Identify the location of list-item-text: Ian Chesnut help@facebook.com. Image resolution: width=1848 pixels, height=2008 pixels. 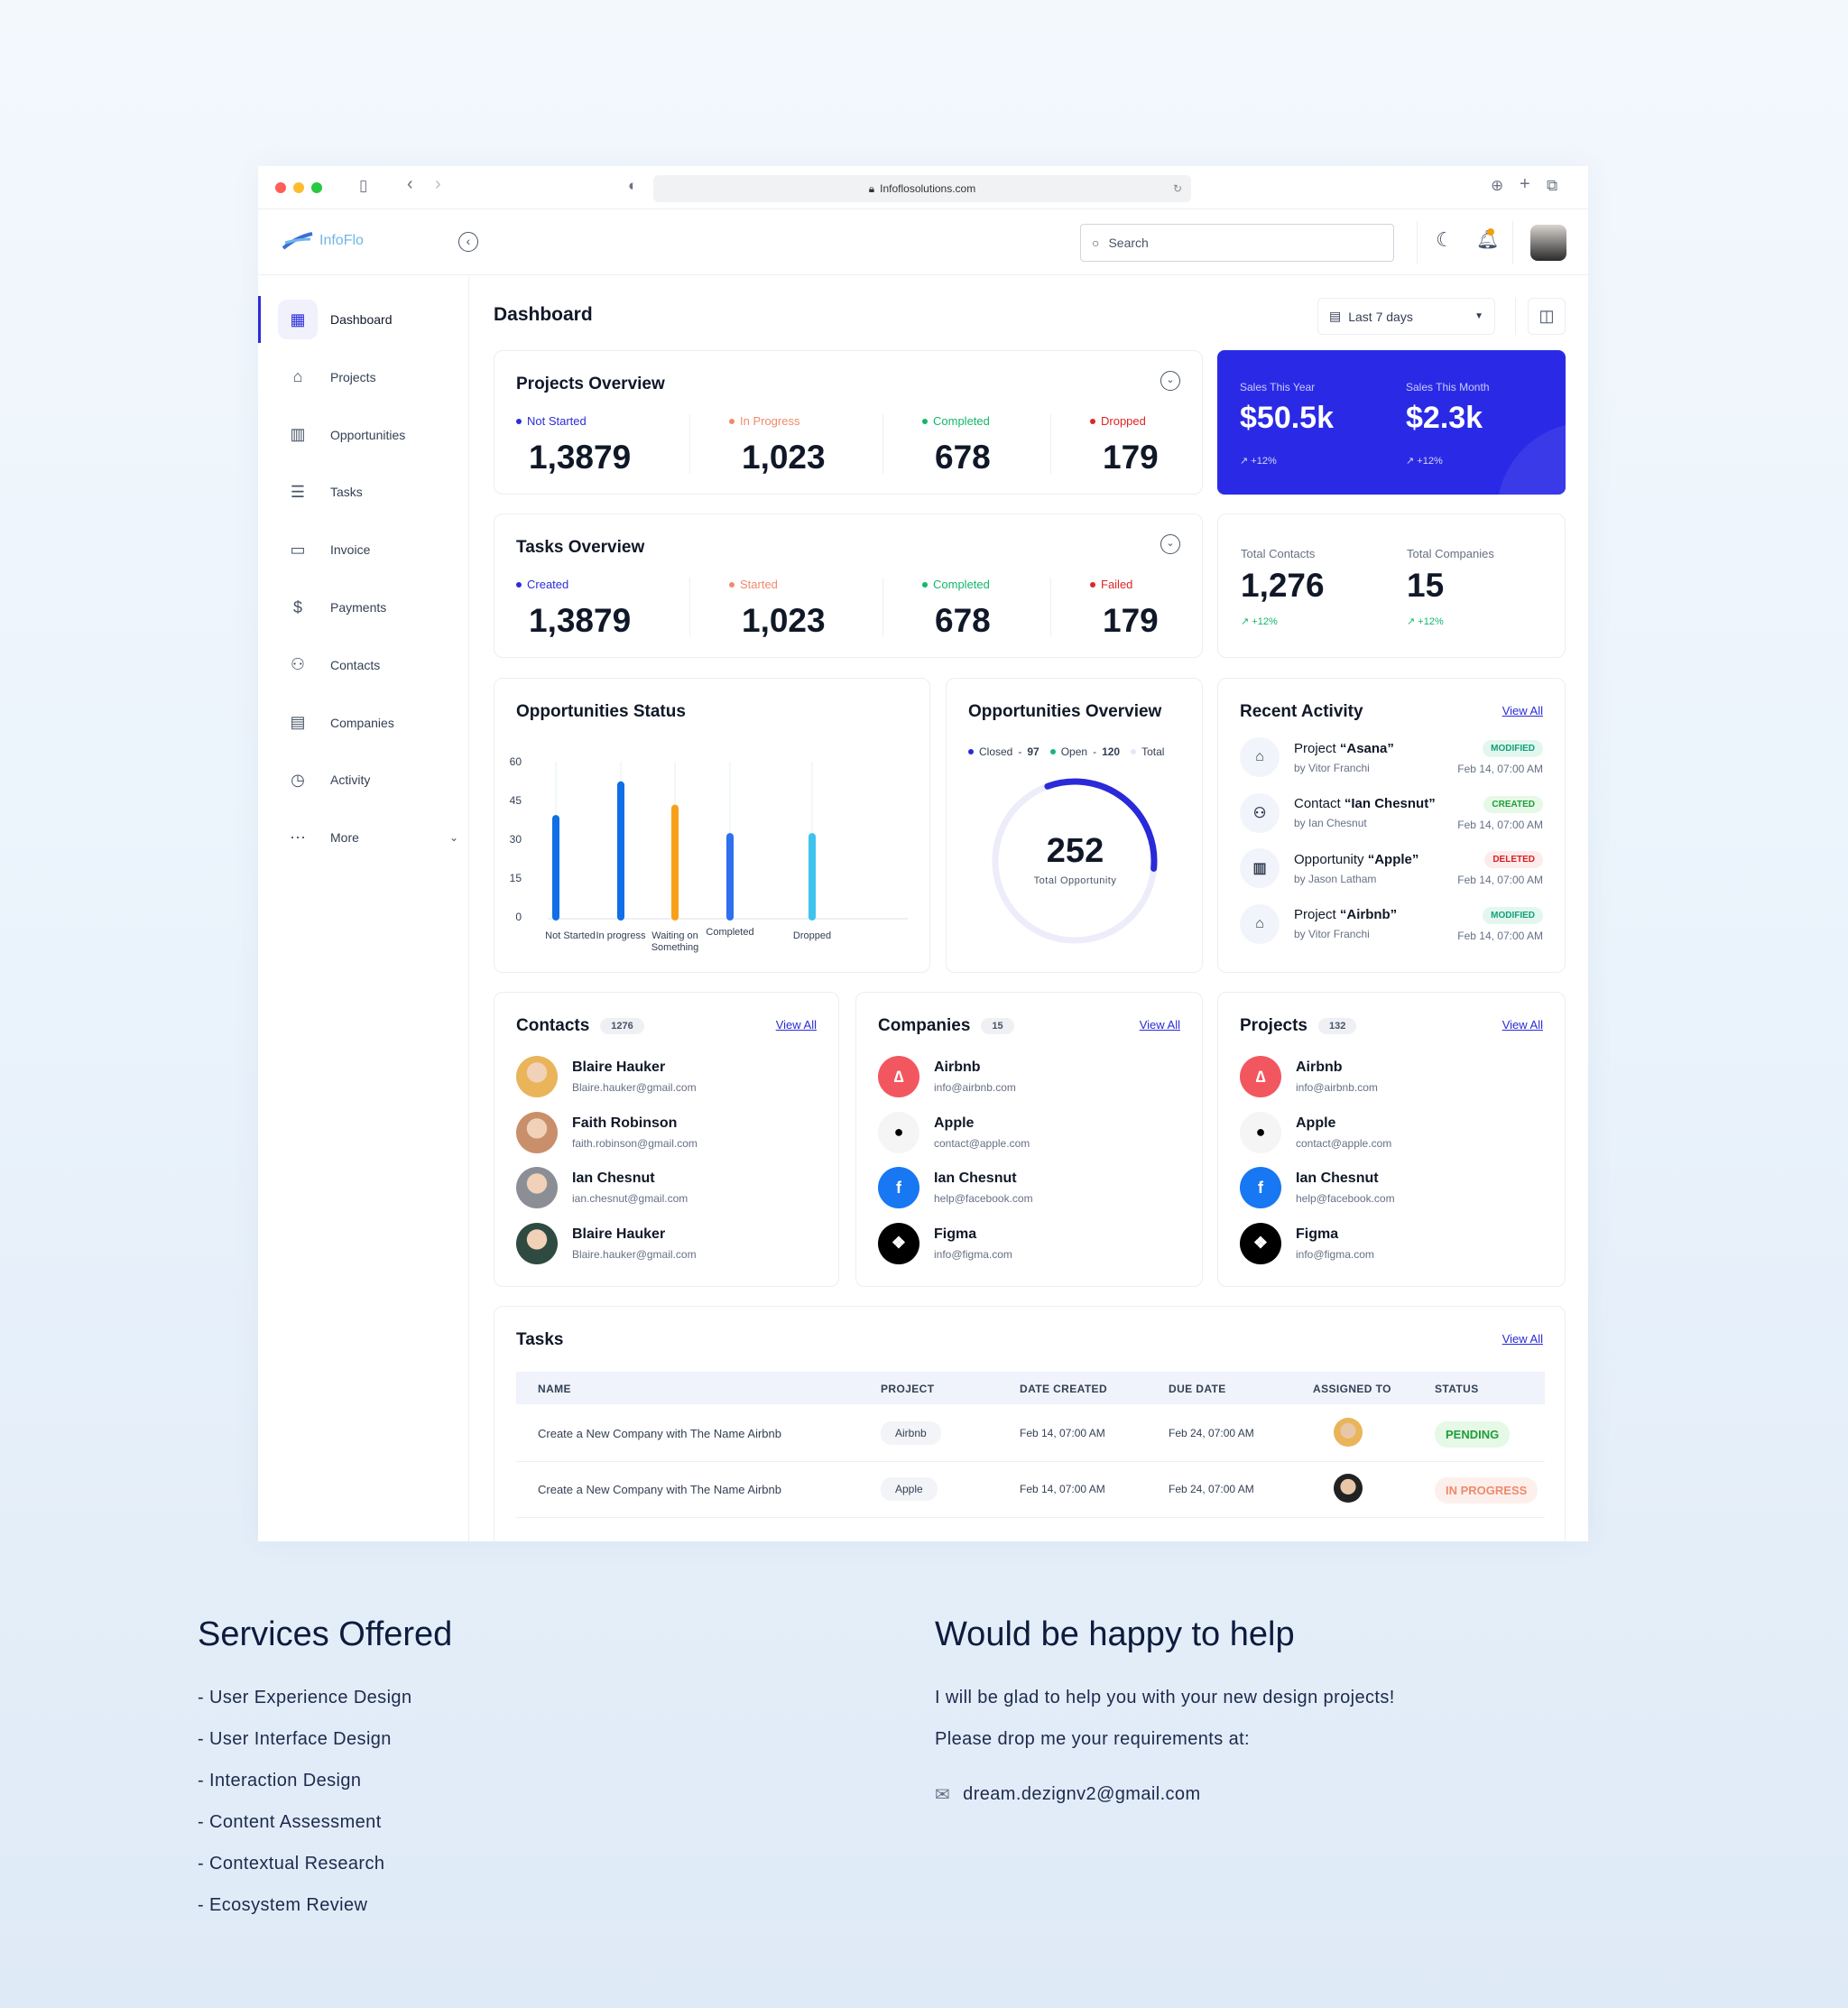
(983, 1188).